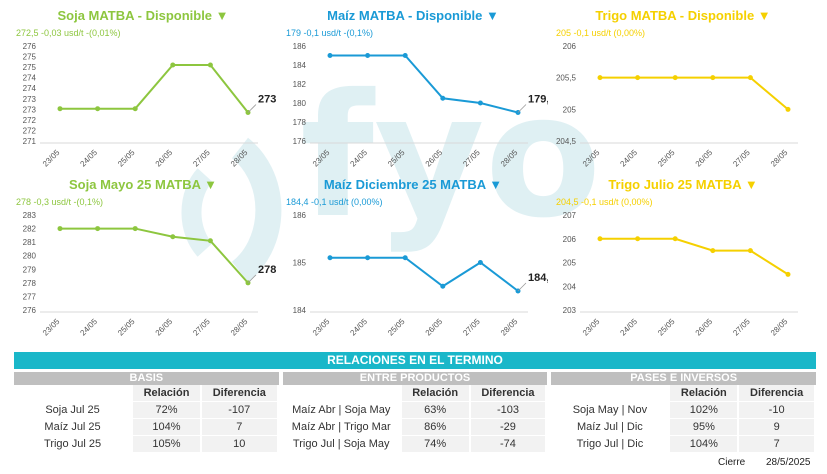  I want to click on x-tick-label: 23/05, so click(321, 158).